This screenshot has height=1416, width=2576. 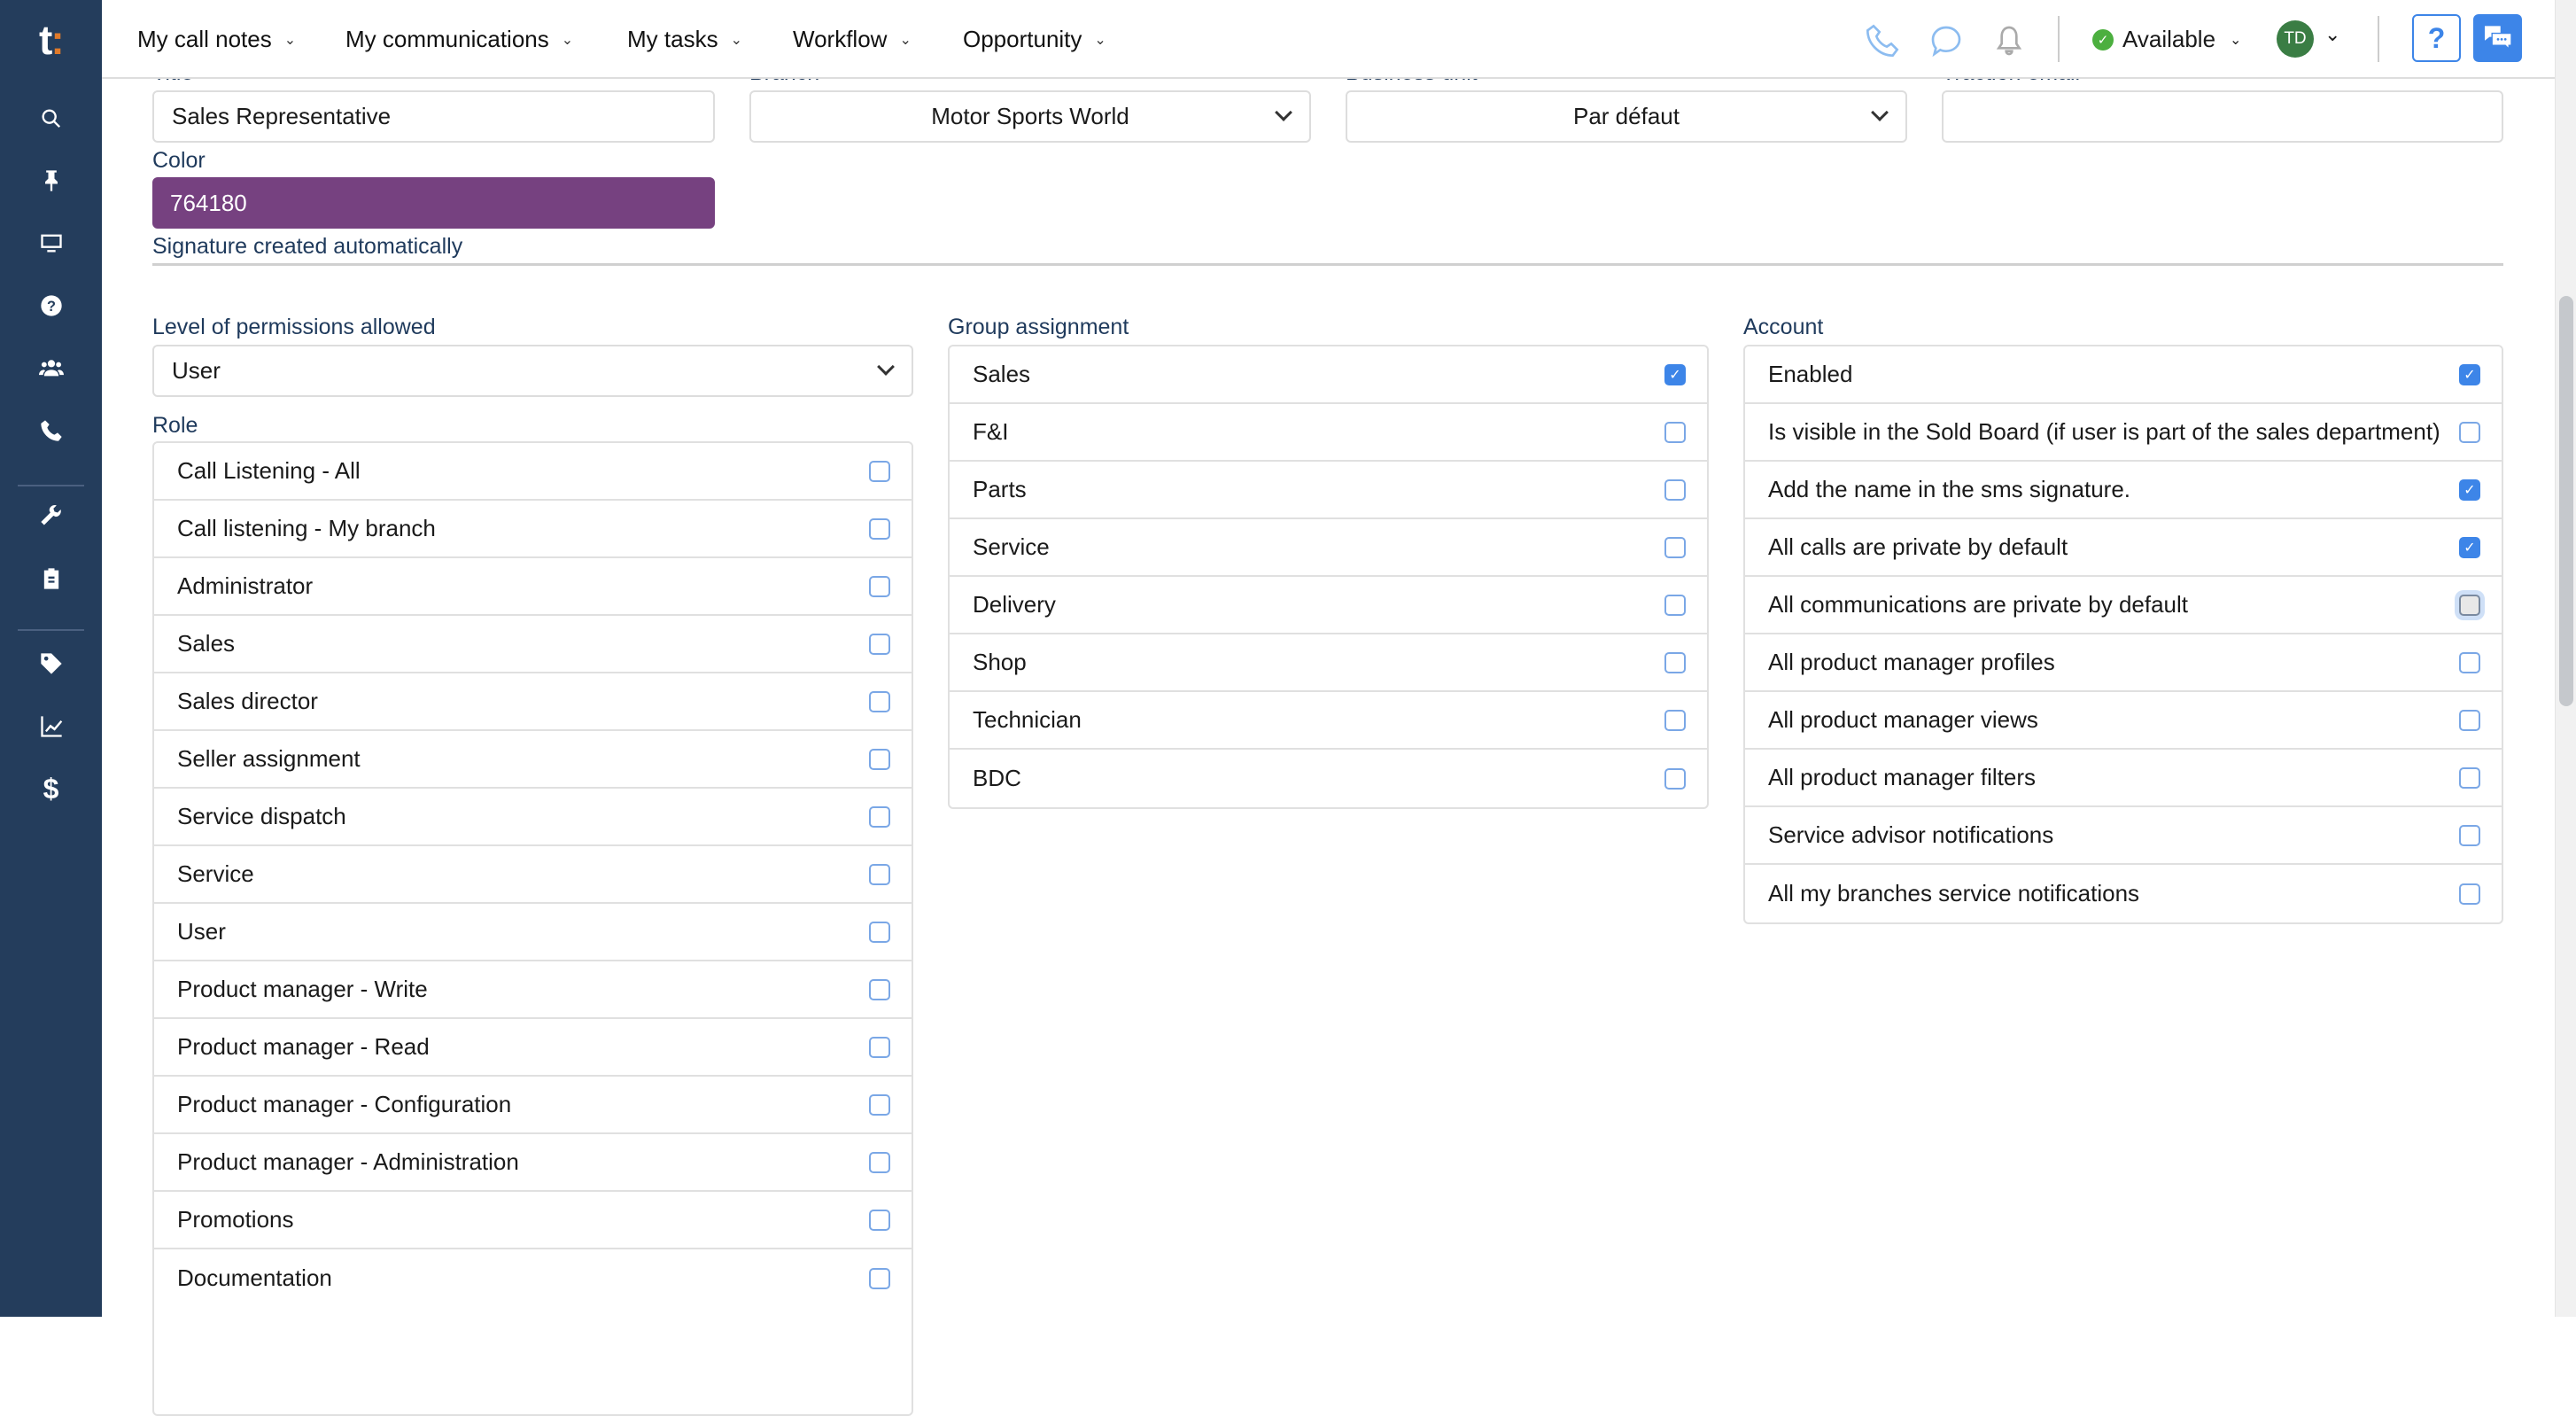 What do you see at coordinates (433, 116) in the screenshot?
I see `title-input: Sales Representative` at bounding box center [433, 116].